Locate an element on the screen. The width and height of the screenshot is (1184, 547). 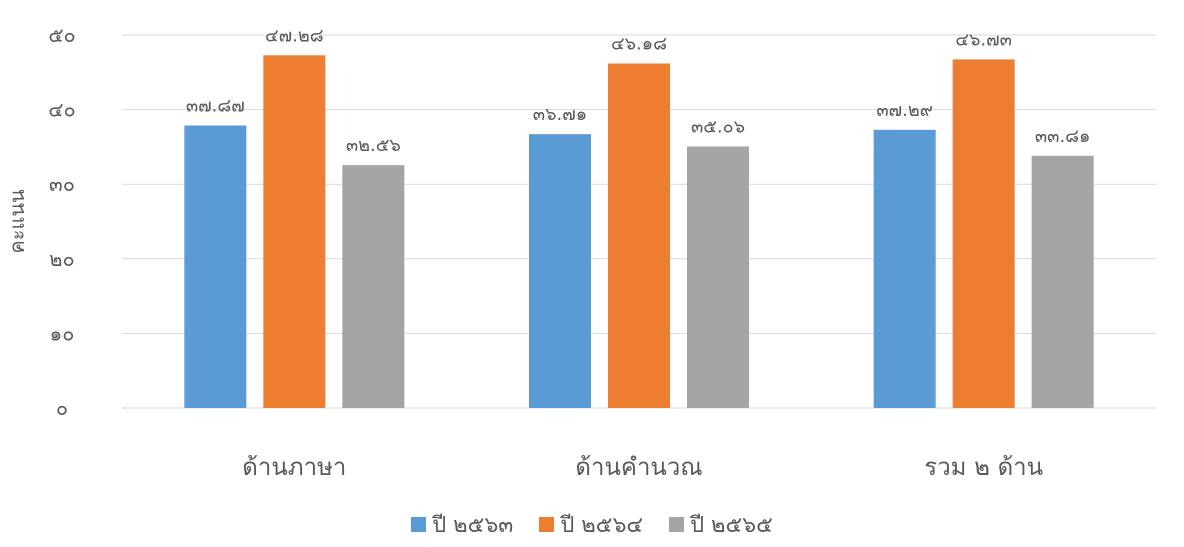
legend-item: ปี ๒๕๖๓ is located at coordinates (462, 524).